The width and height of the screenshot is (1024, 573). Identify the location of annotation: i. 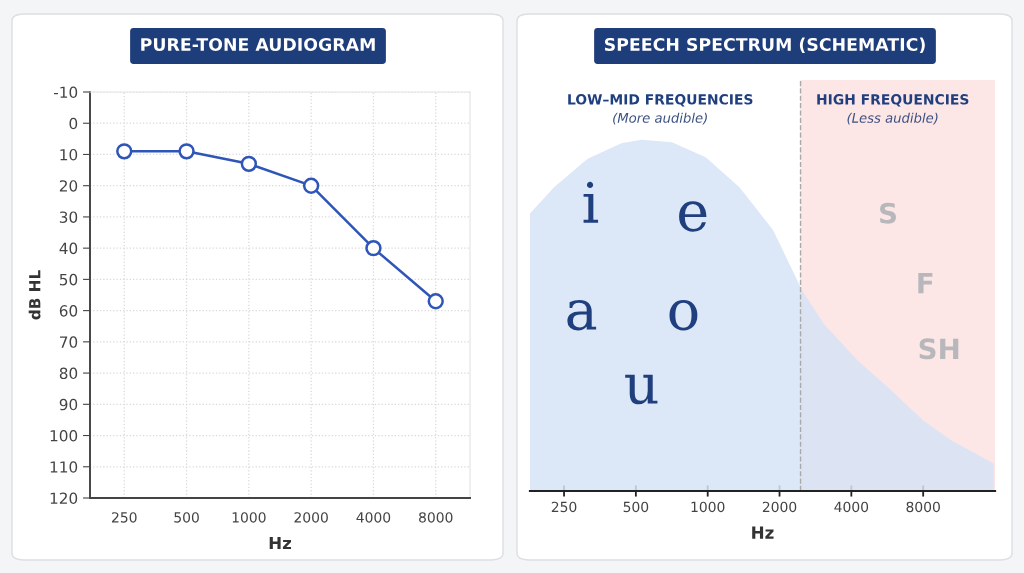
(591, 202).